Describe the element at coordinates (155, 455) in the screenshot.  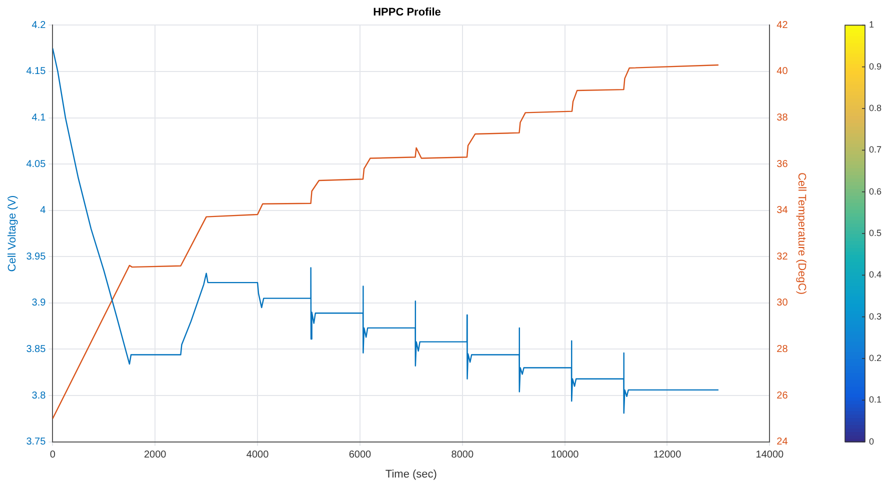
I see `x-tick-label: 2000` at that location.